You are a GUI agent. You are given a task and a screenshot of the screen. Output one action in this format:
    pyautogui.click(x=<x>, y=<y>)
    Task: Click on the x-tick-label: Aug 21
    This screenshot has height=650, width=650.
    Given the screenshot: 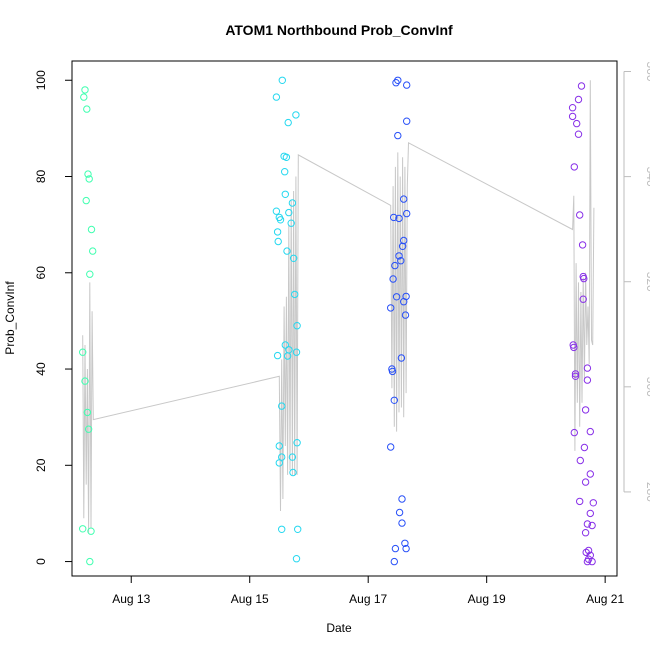 What is the action you would take?
    pyautogui.click(x=605, y=599)
    